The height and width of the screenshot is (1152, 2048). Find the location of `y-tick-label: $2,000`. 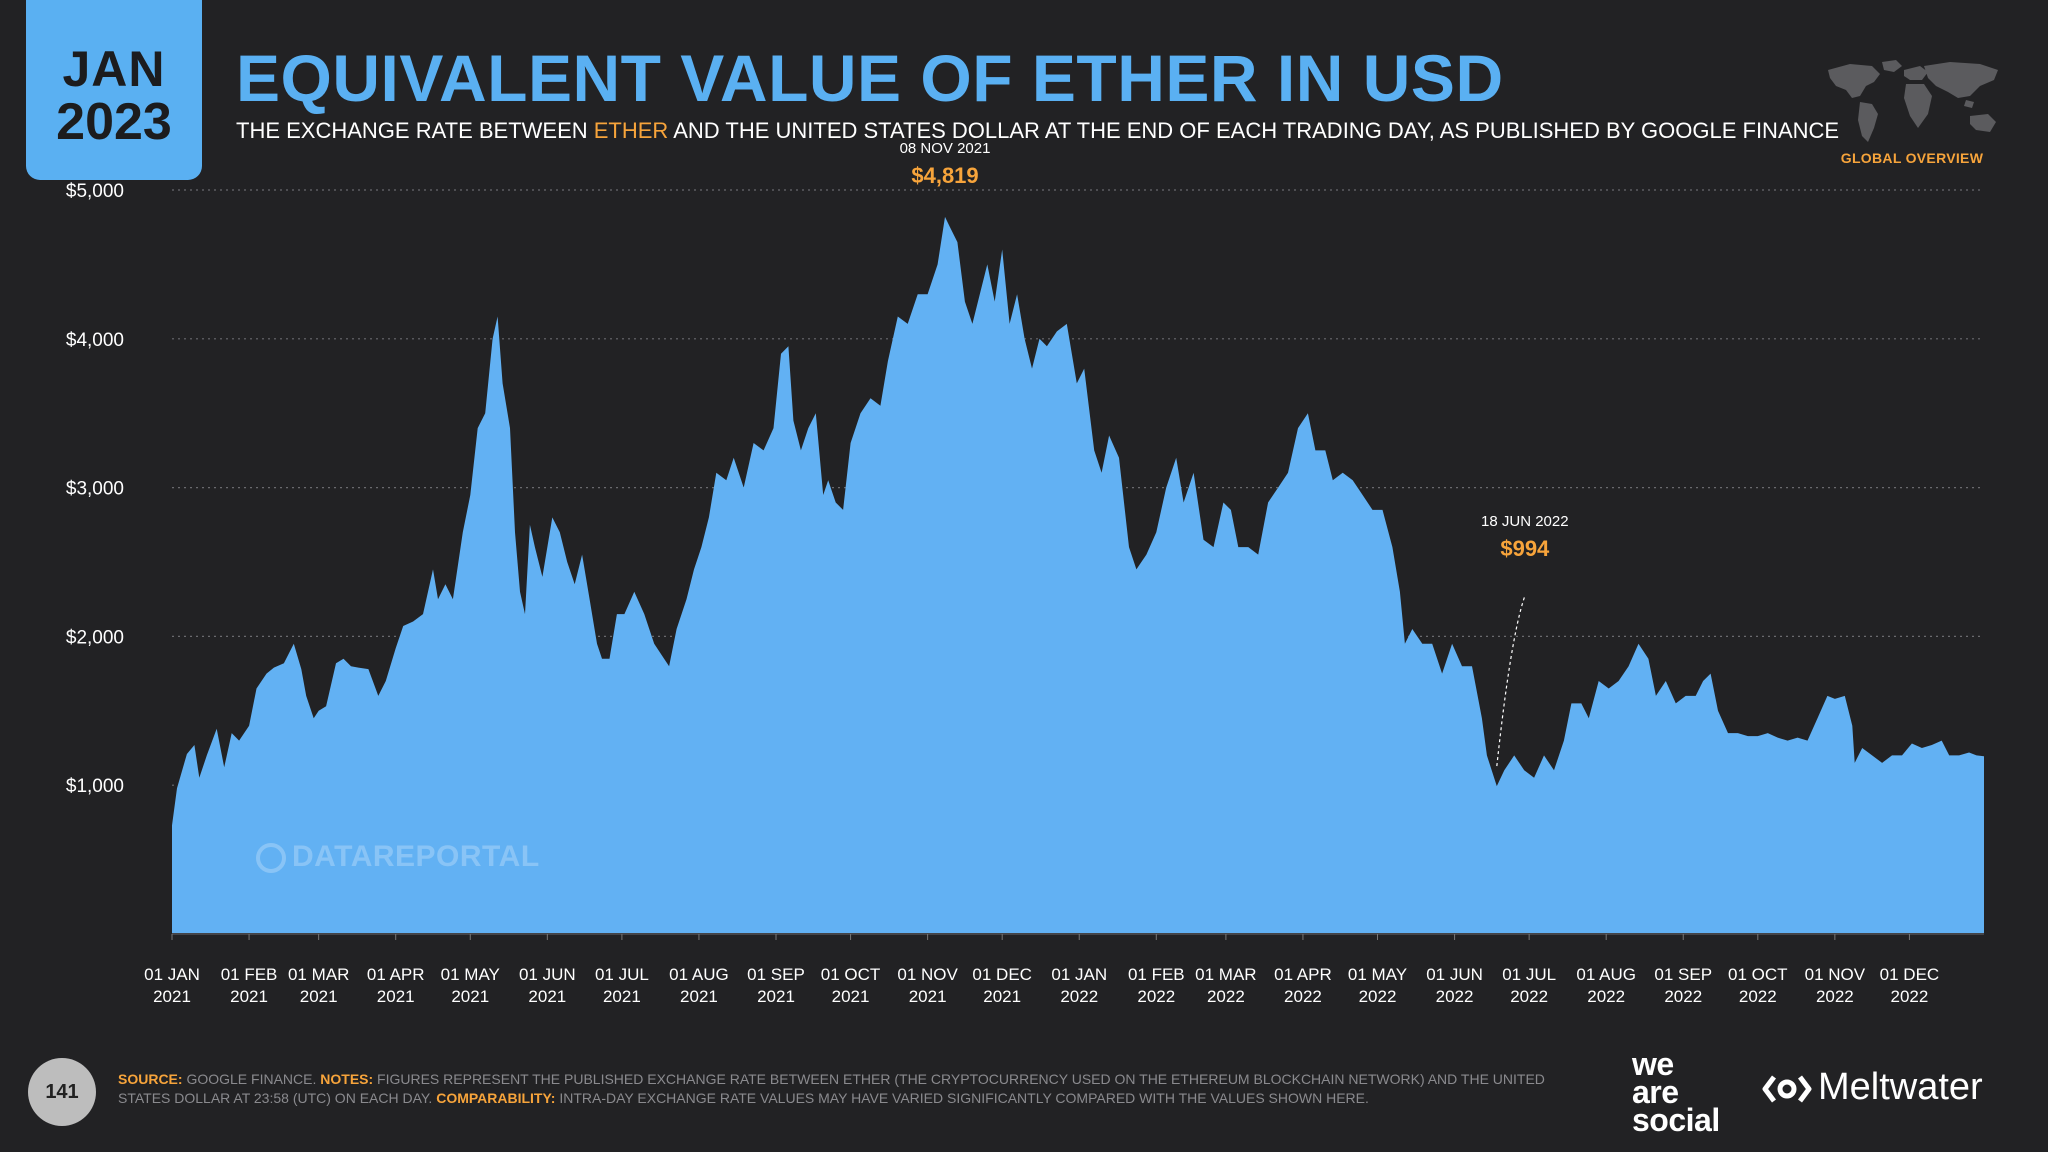

y-tick-label: $2,000 is located at coordinates (95, 637).